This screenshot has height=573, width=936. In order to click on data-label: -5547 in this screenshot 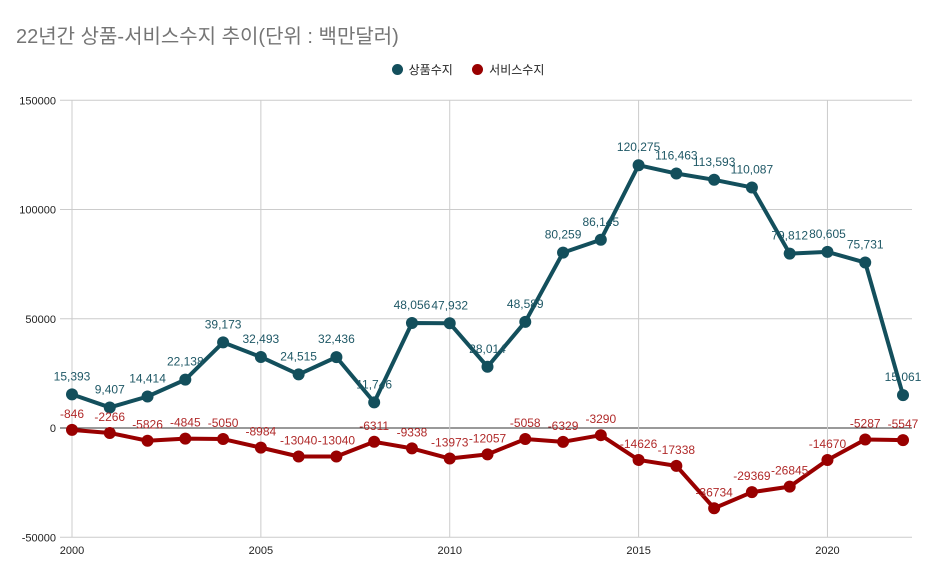, I will do `click(903, 424)`.